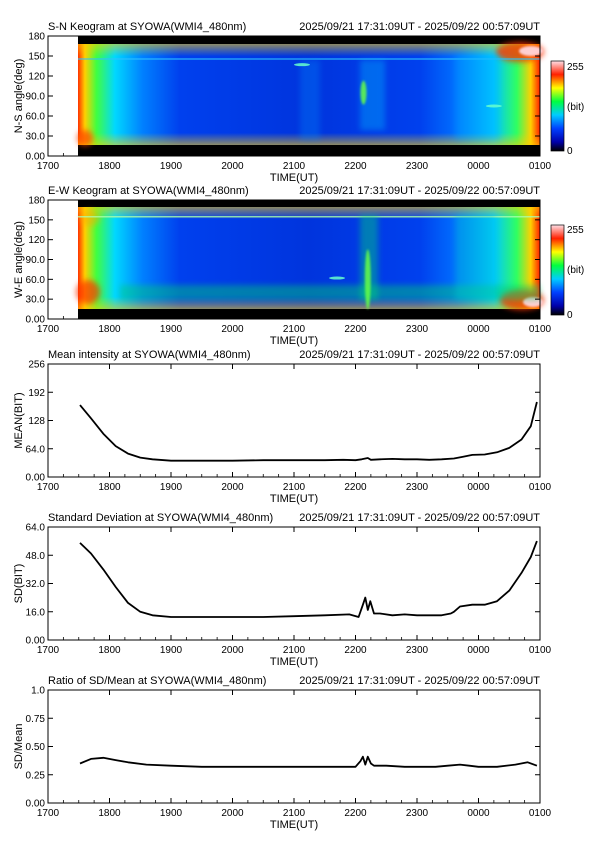 The width and height of the screenshot is (595, 842). What do you see at coordinates (160, 518) in the screenshot?
I see `sd-title: Standard Deviation at SYOWA(WMI4_480nm)` at bounding box center [160, 518].